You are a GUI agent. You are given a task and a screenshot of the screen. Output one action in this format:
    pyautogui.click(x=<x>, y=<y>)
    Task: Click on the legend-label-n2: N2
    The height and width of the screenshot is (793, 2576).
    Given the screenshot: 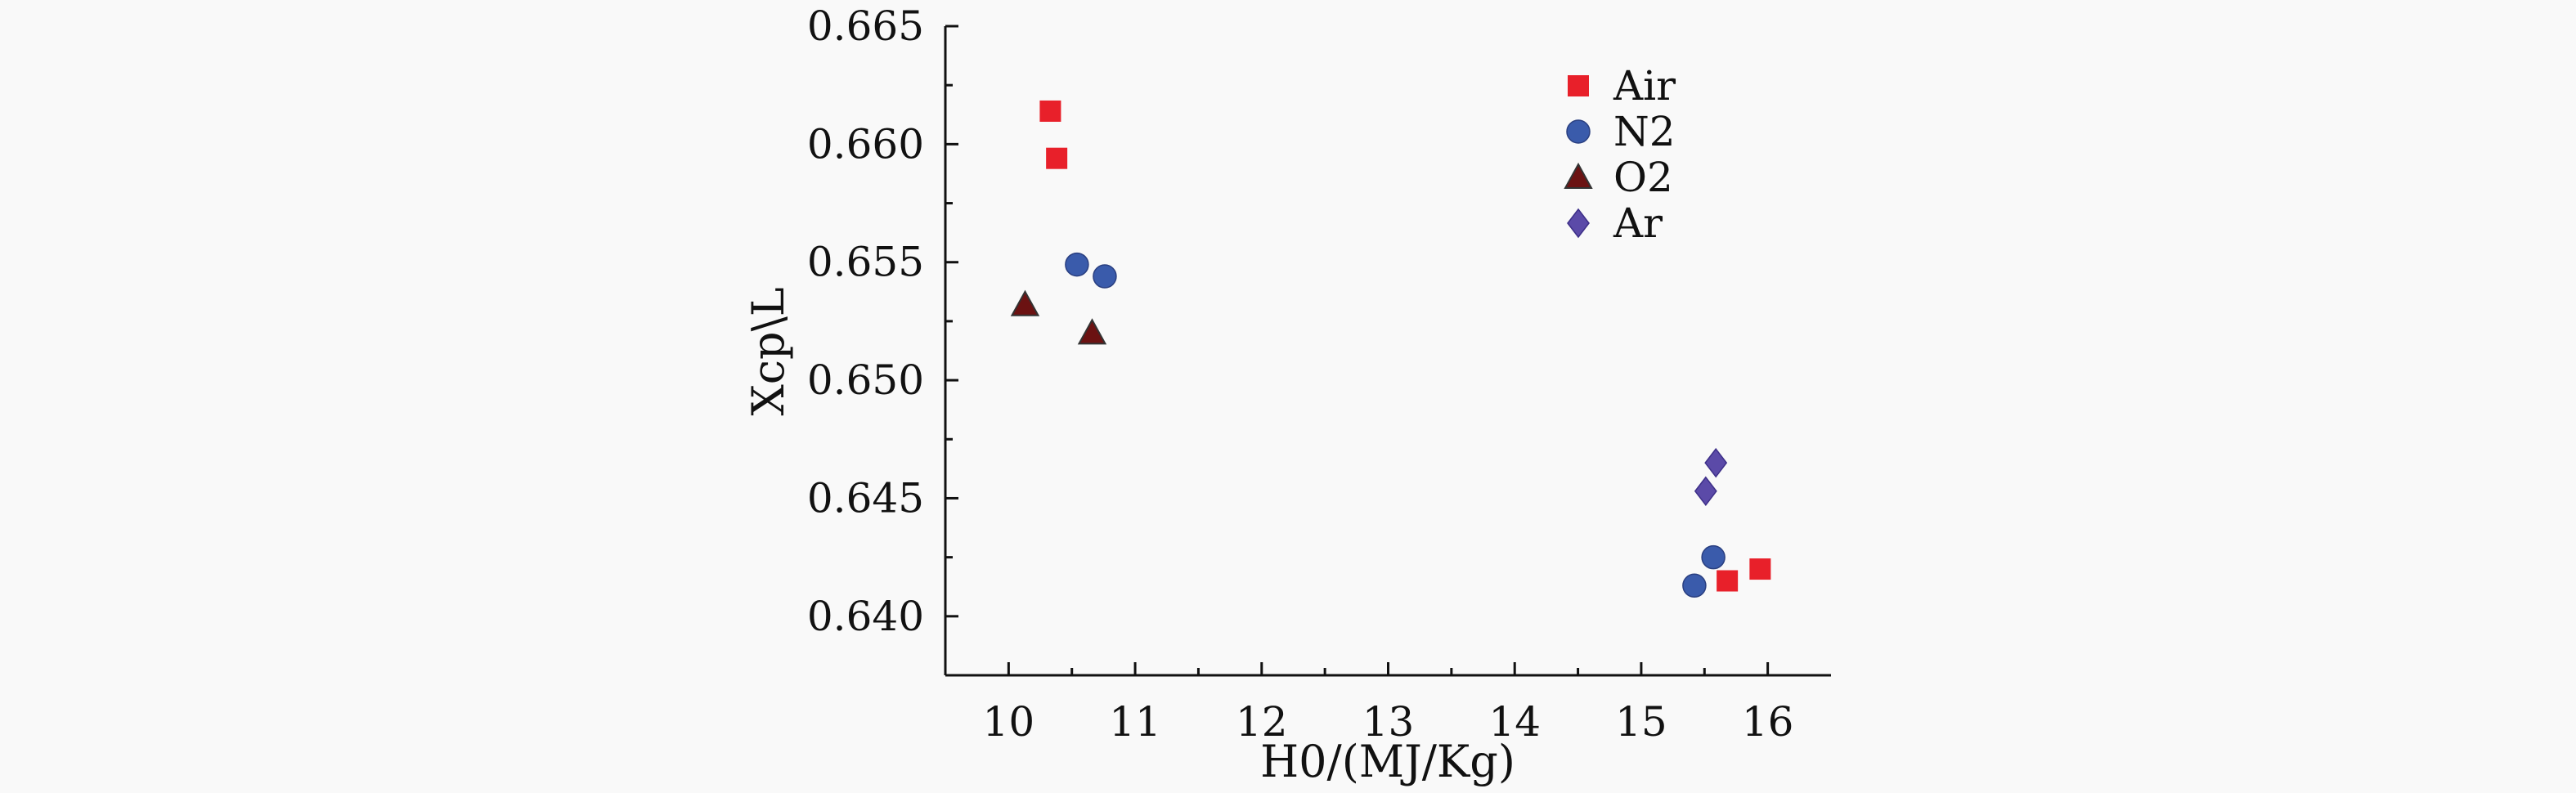 What is the action you would take?
    pyautogui.click(x=1644, y=131)
    